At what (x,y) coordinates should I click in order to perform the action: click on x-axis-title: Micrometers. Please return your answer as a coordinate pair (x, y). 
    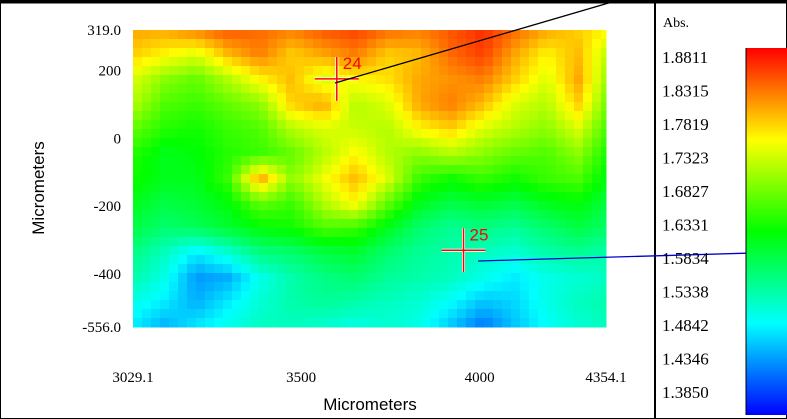
    Looking at the image, I should click on (370, 404).